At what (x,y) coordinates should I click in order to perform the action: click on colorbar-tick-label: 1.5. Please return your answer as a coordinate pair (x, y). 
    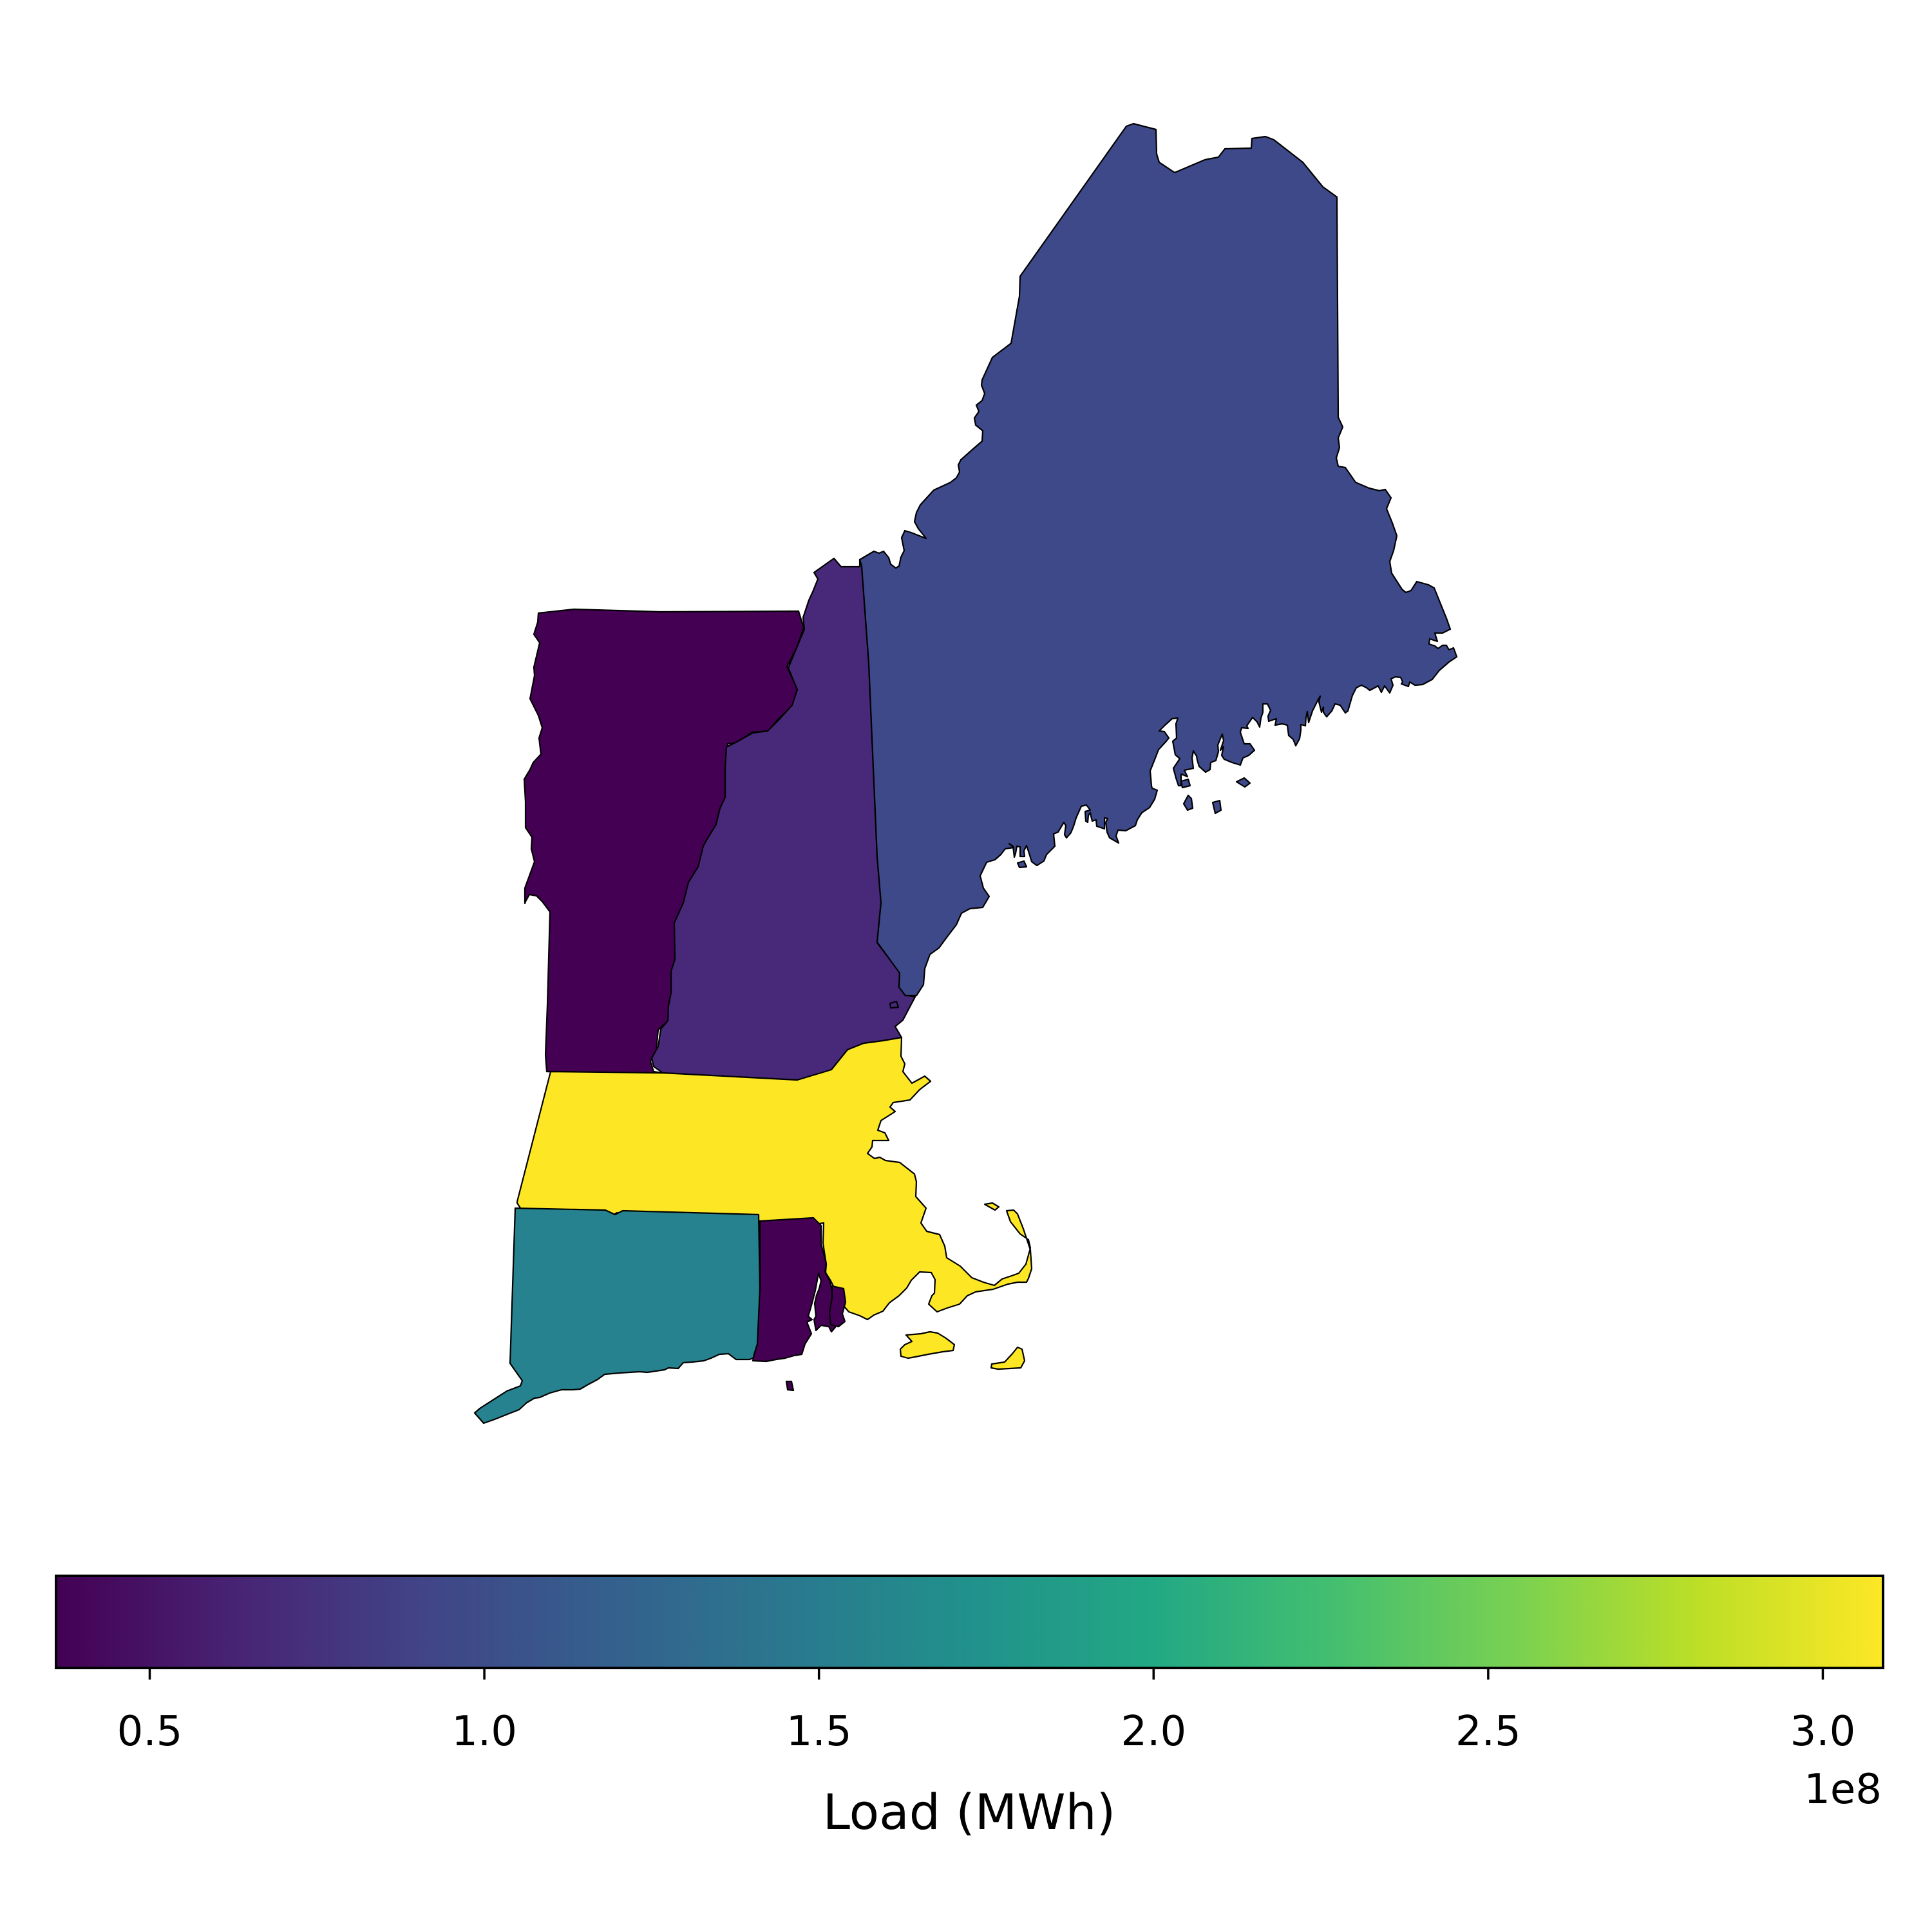
    Looking at the image, I should click on (819, 1732).